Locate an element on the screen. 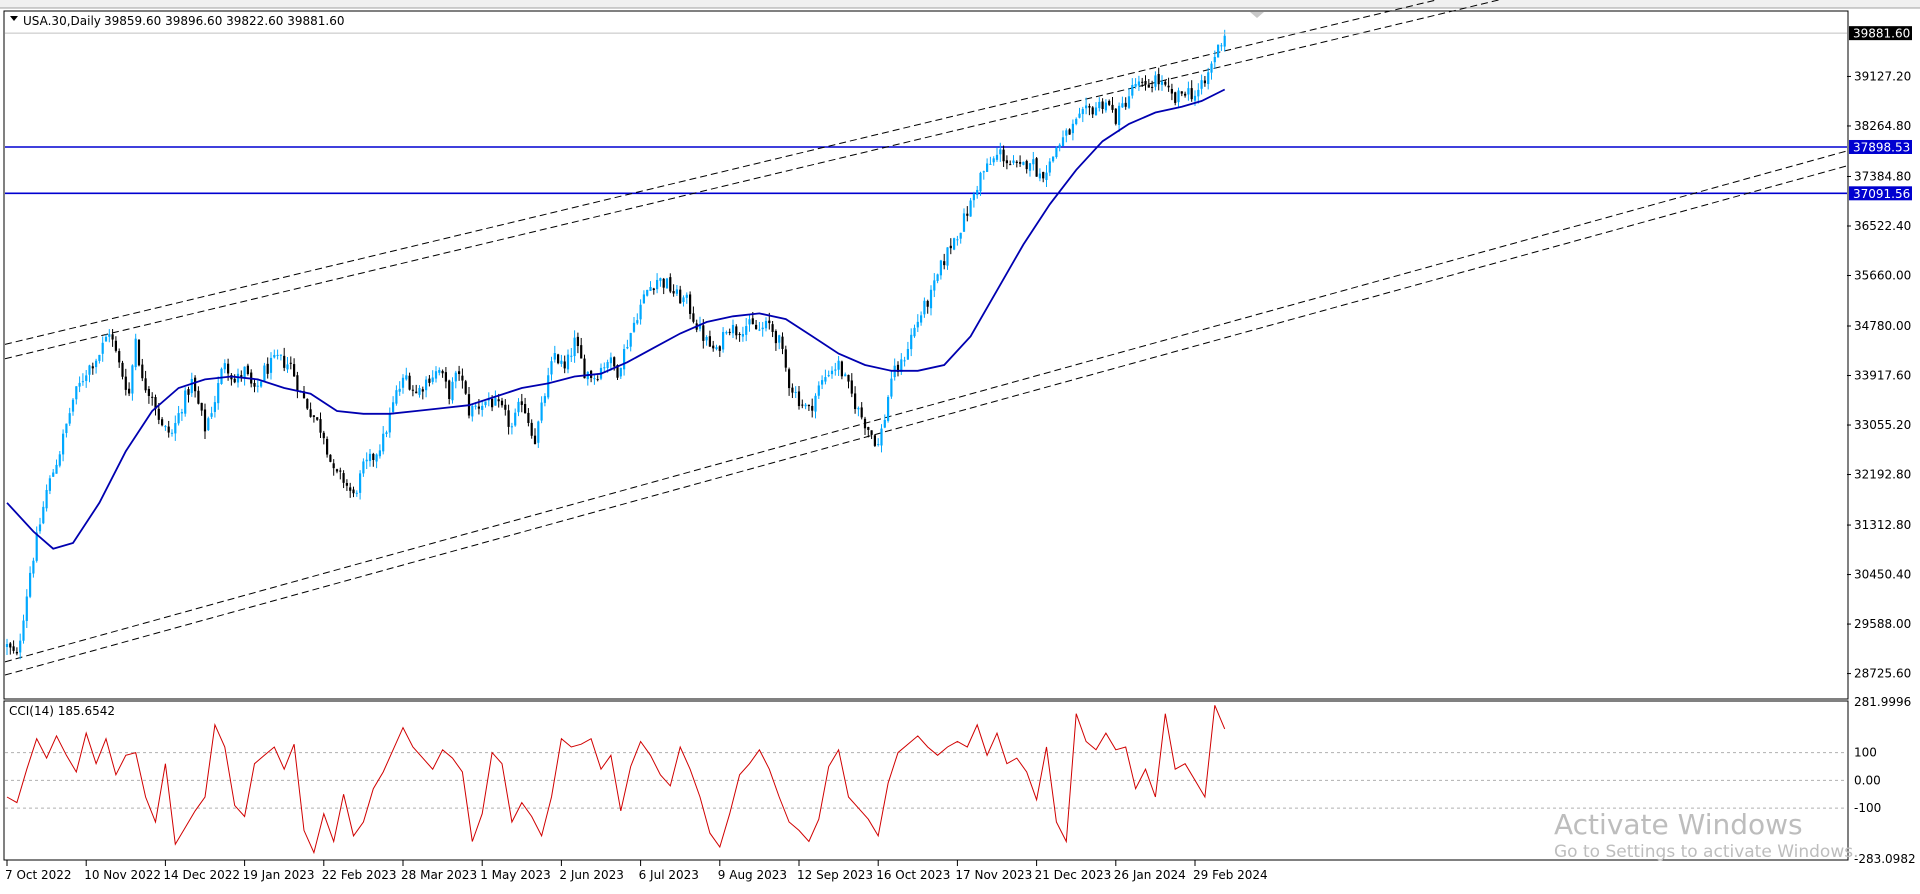 The height and width of the screenshot is (894, 1920). x-tick-label-11: 16 Oct 2023 is located at coordinates (913, 875).